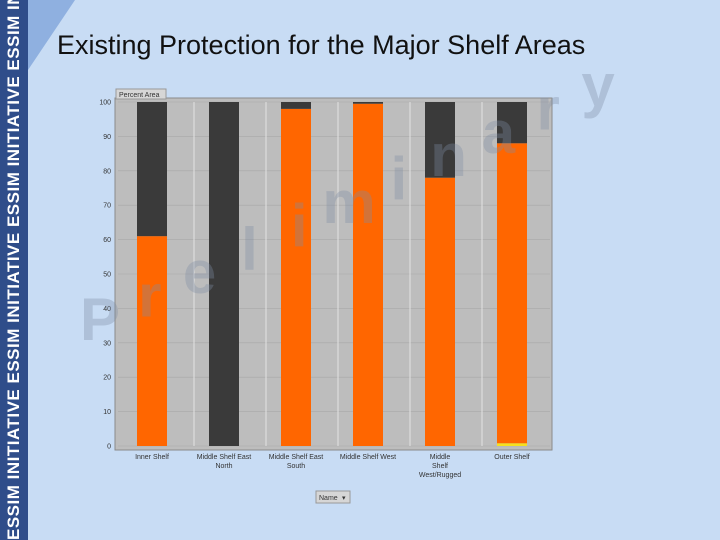 The height and width of the screenshot is (540, 720). I want to click on name-field-button-label: Name, so click(328, 498).